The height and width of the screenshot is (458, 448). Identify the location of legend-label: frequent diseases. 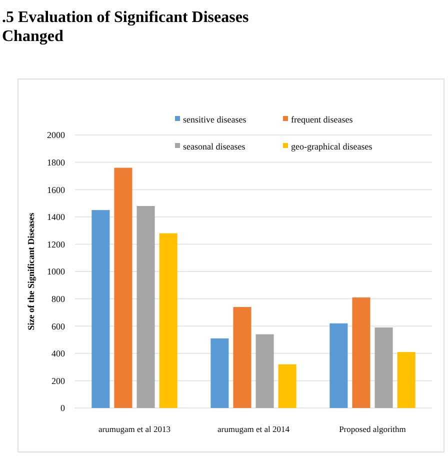
(322, 119).